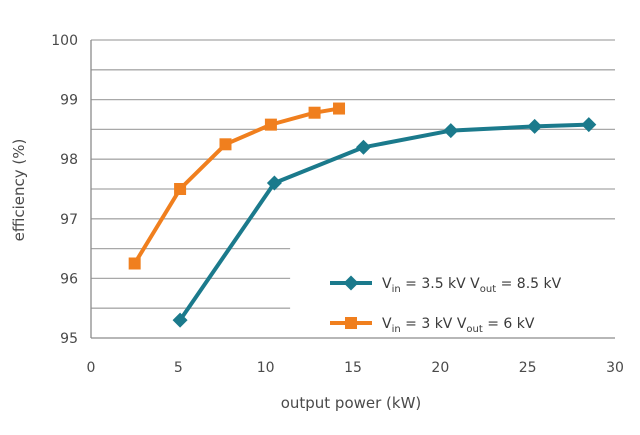 This screenshot has height=435, width=640. I want to click on legend-entry-1: Vin = 3.5 kV Vout = 8.5 kV, so click(446, 285).